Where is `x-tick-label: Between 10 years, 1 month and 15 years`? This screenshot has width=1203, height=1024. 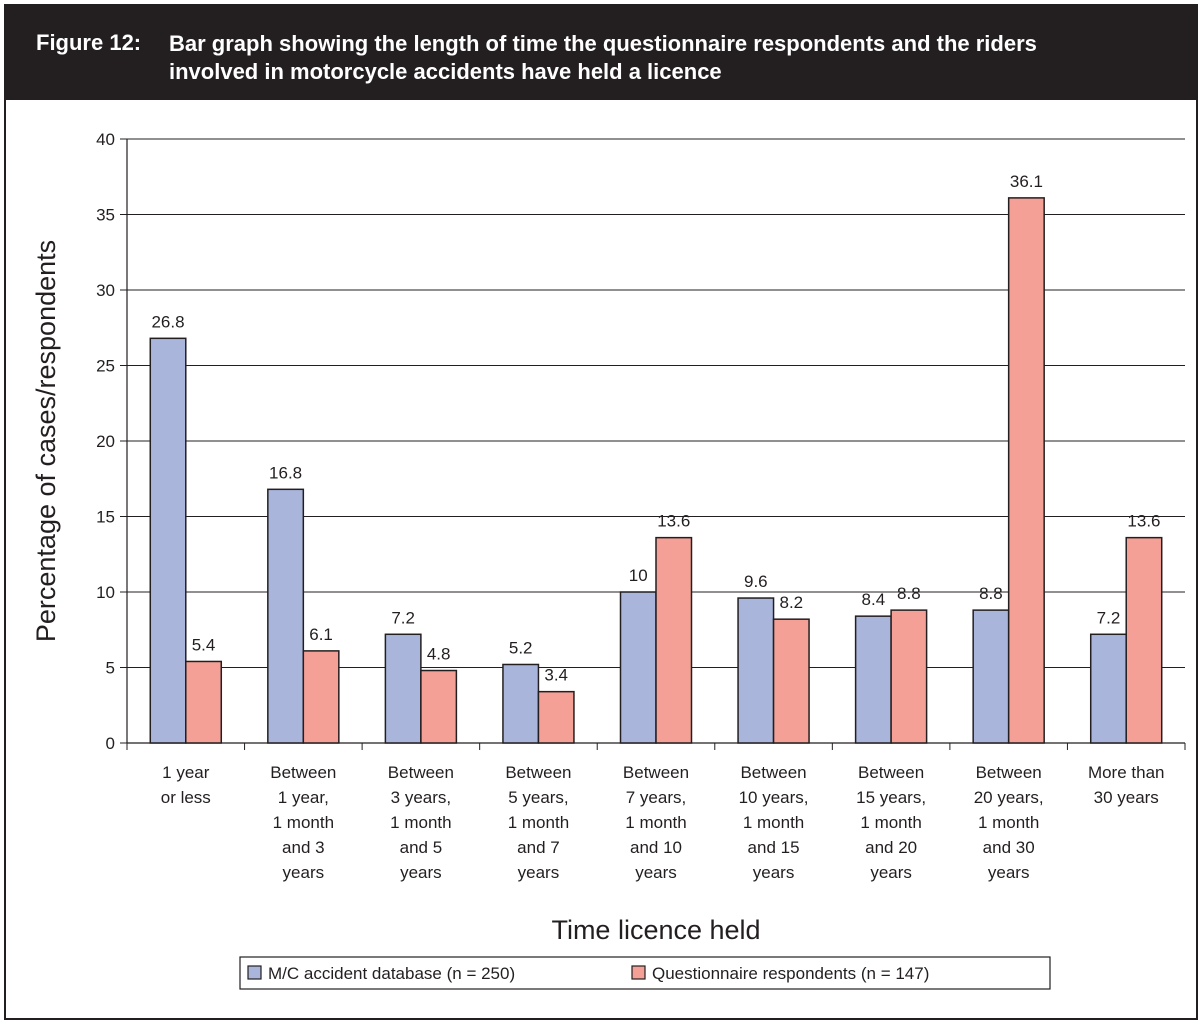 x-tick-label: Between 10 years, 1 month and 15 years is located at coordinates (774, 822).